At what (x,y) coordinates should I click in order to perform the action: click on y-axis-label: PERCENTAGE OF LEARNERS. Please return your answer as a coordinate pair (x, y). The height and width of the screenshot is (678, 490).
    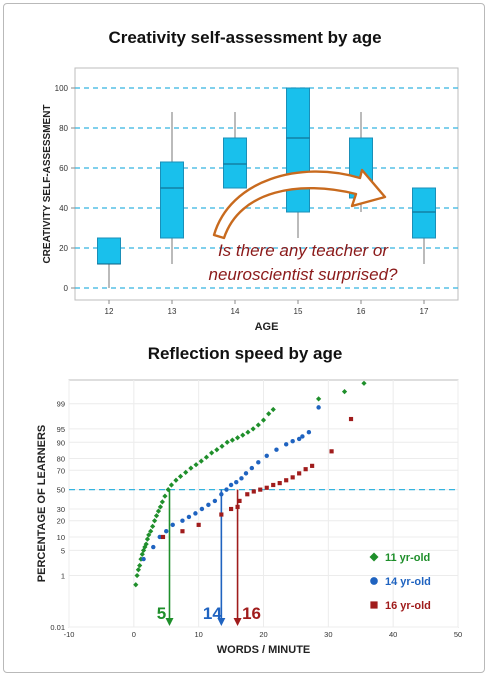
    Looking at the image, I should click on (42, 503).